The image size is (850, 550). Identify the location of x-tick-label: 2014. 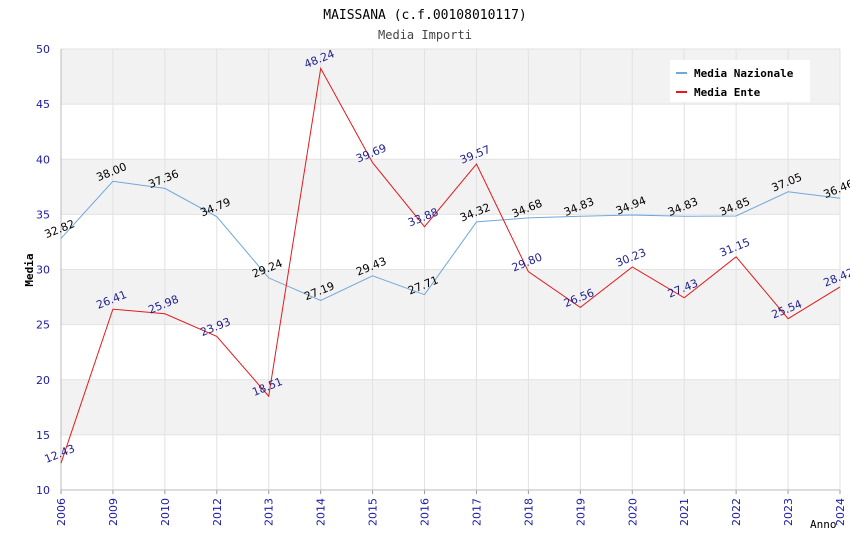
(321, 512).